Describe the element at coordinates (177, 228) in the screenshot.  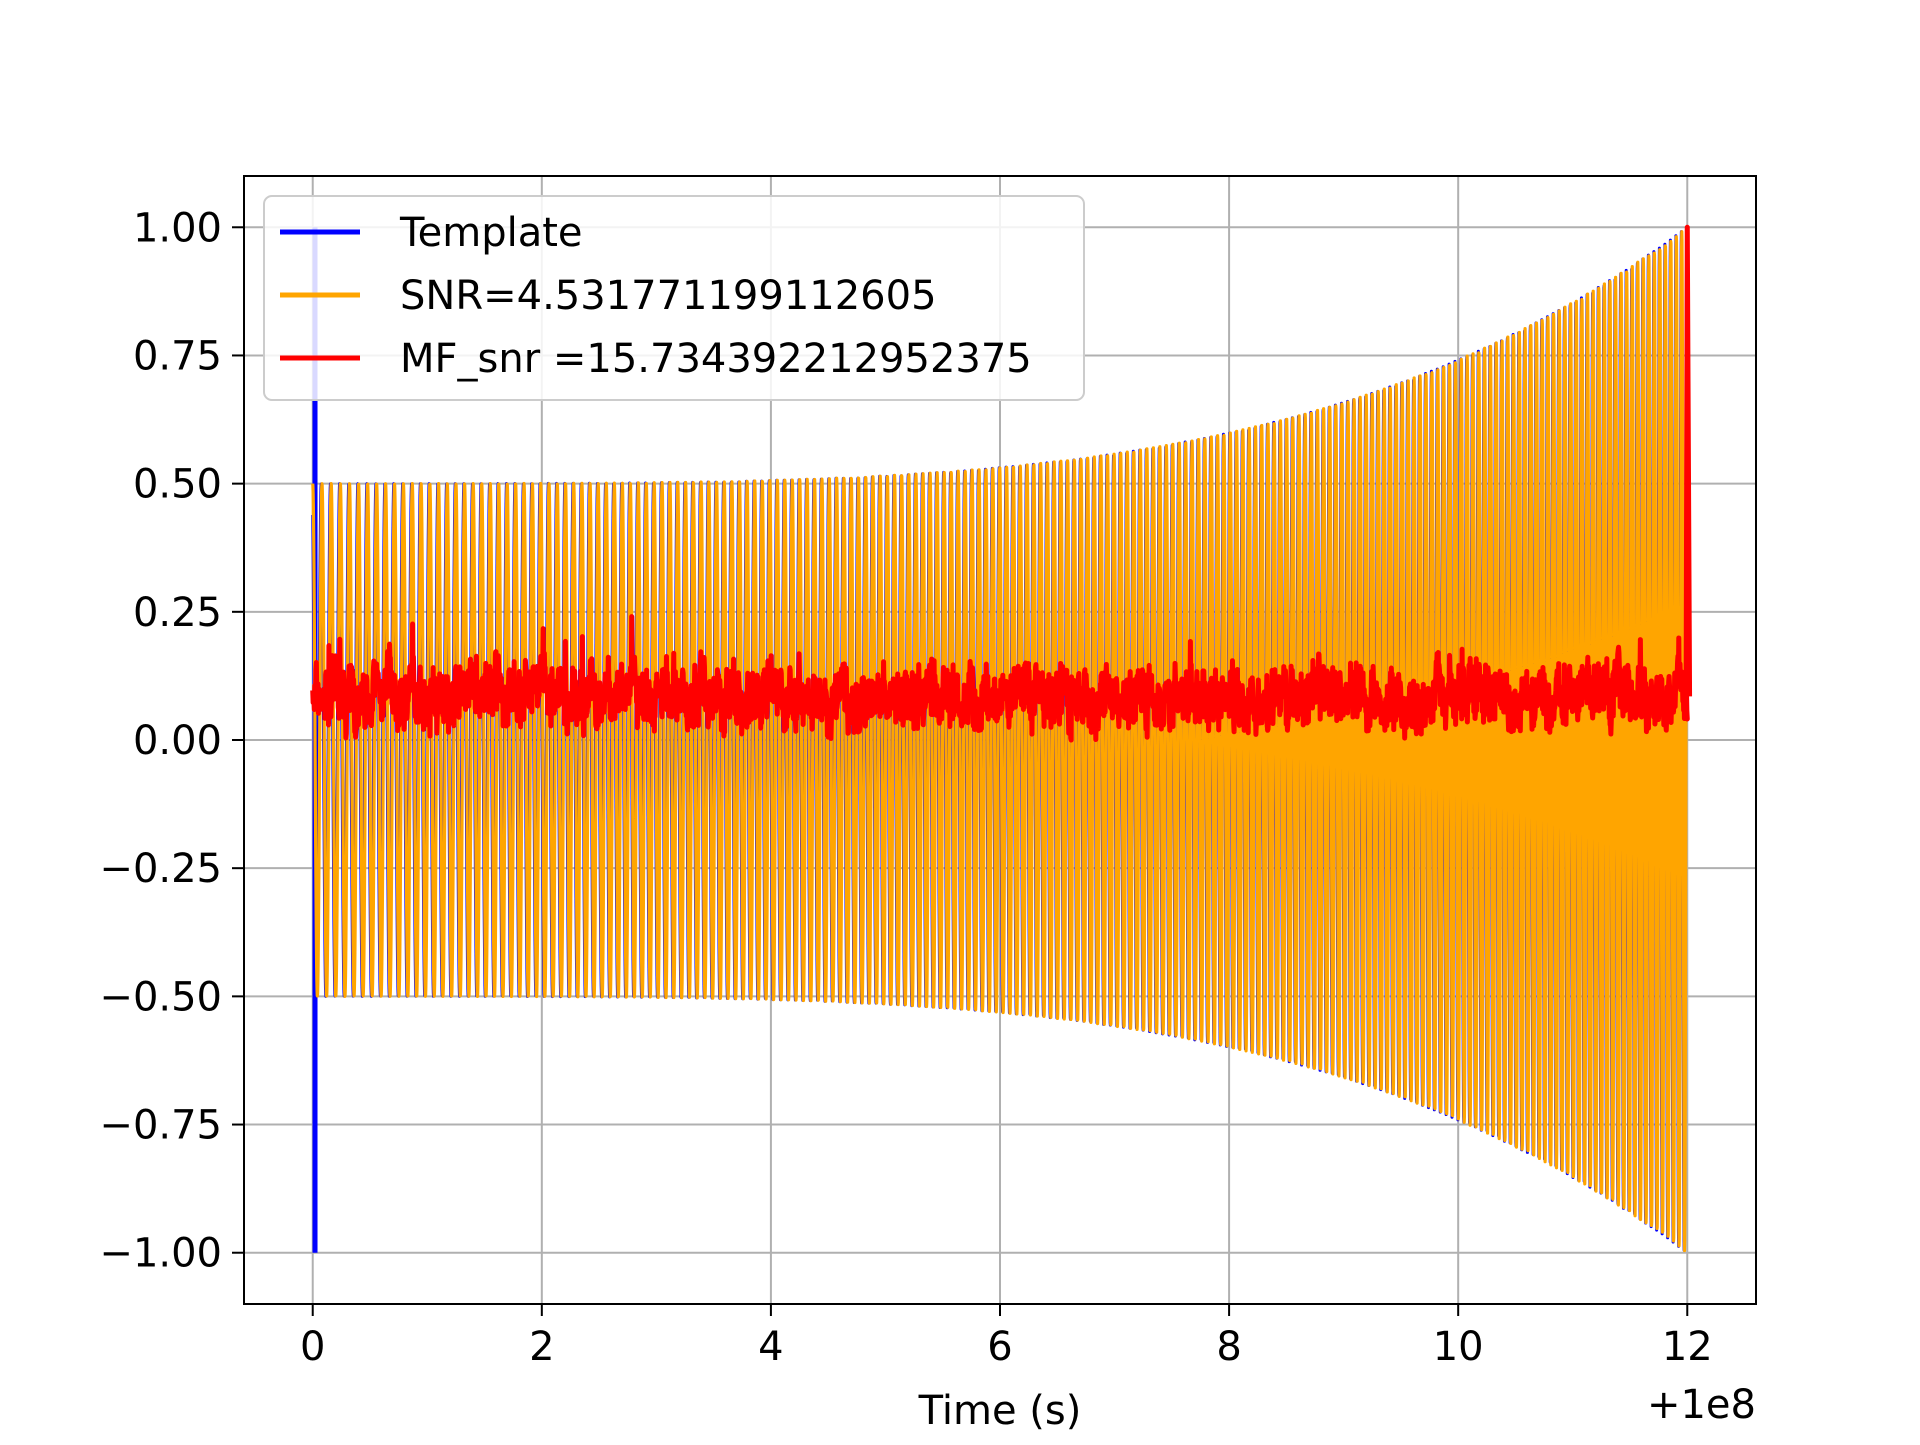
I see `y-tick-label: 1.00` at that location.